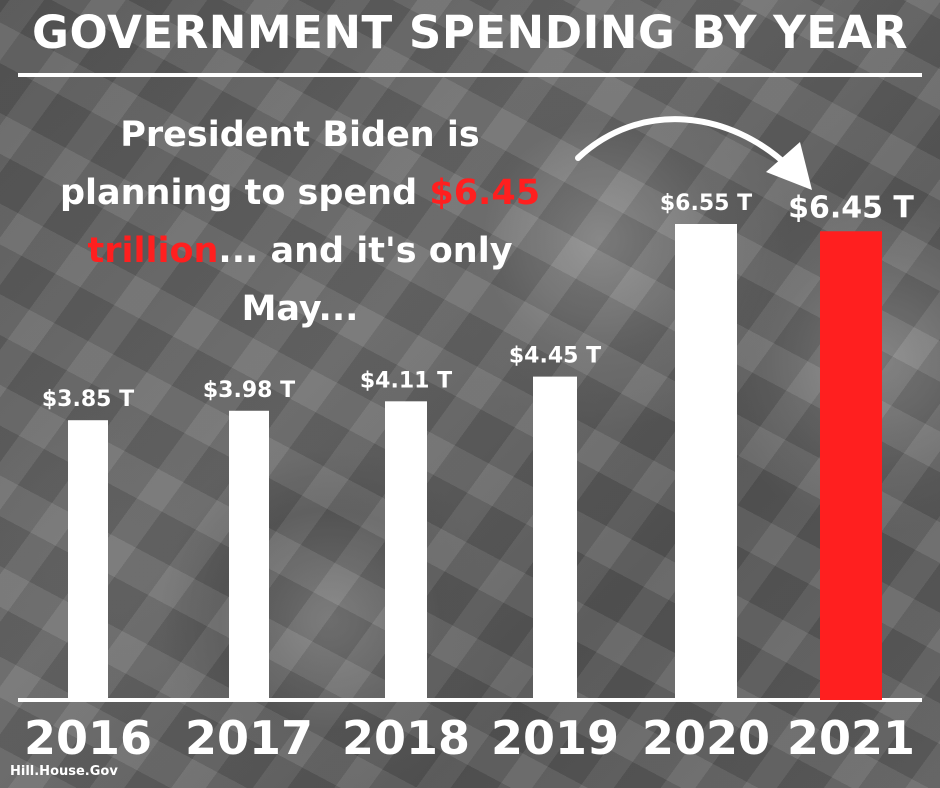 The image size is (940, 788). I want to click on x-tick-2020: 2020, so click(706, 738).